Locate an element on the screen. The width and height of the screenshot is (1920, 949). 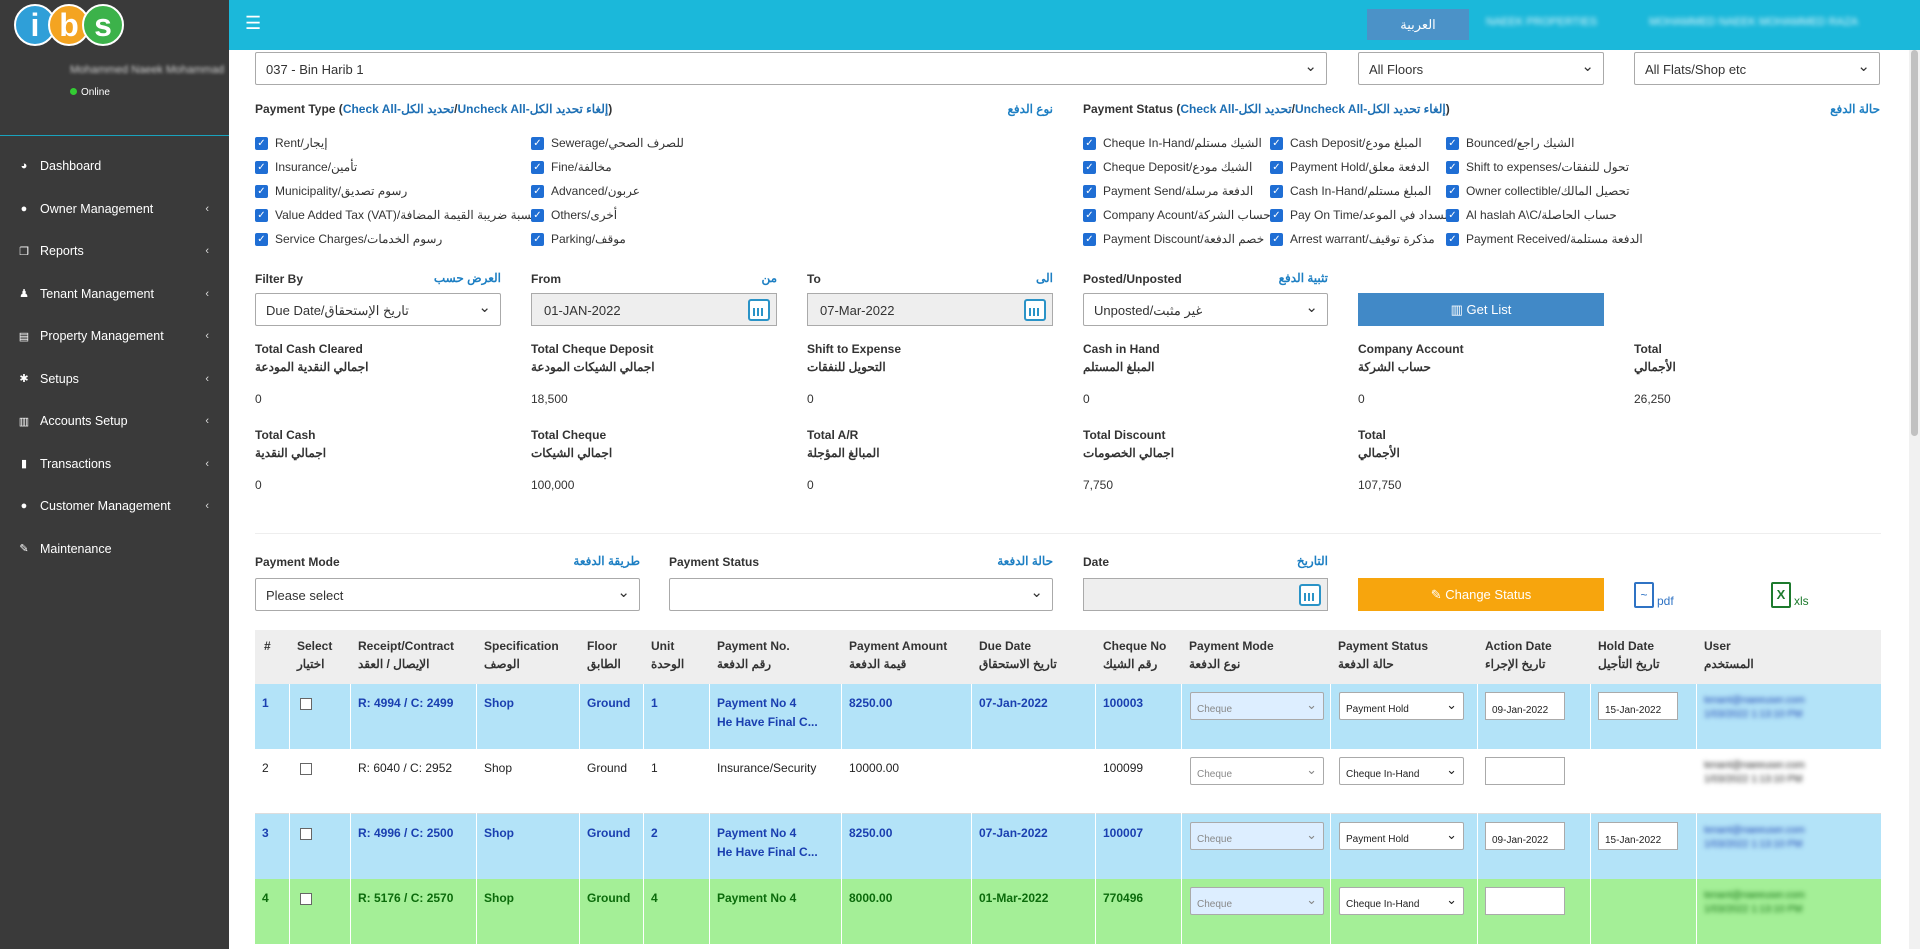
payment-type-check-all: Check All-تحديد الكل is located at coordinates (398, 109).